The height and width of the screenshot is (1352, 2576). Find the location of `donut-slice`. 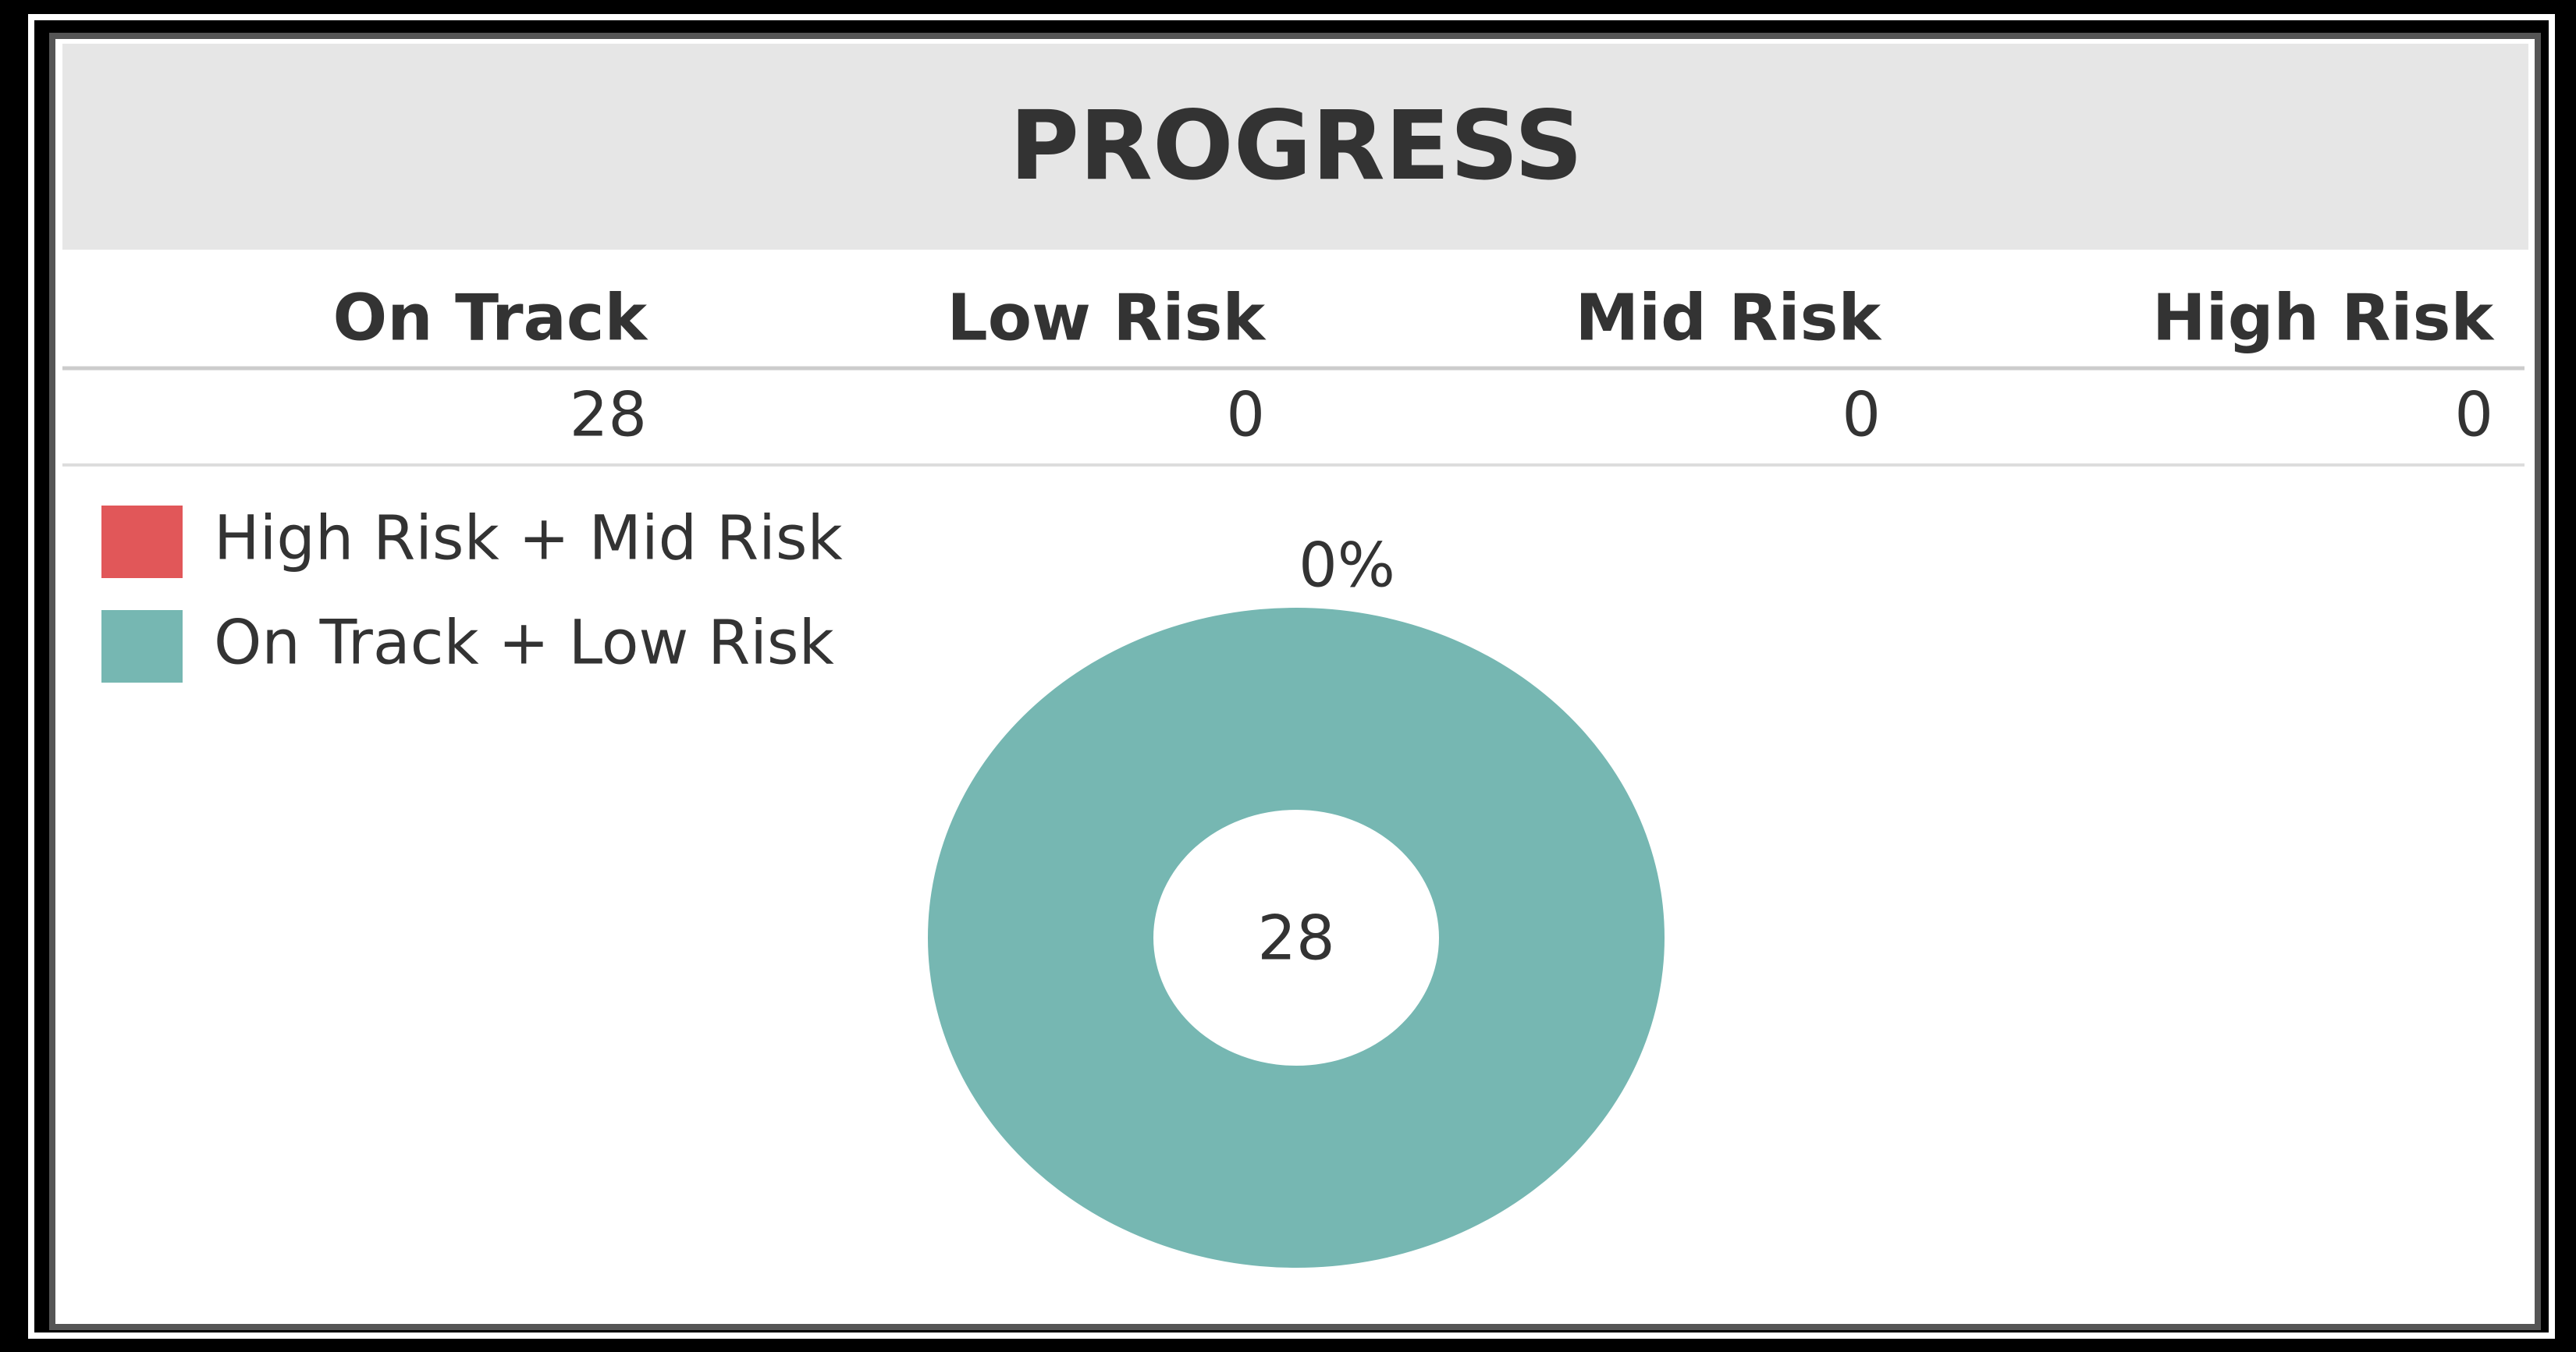

donut-slice is located at coordinates (1296, 938).